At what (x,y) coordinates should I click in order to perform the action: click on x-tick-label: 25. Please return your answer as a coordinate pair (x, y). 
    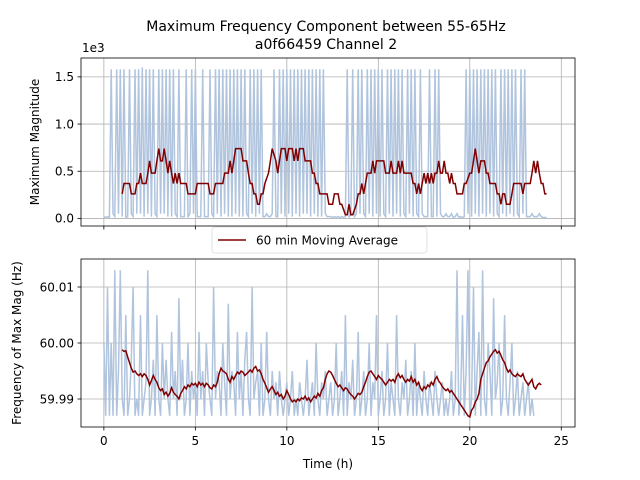
    Looking at the image, I should click on (561, 441).